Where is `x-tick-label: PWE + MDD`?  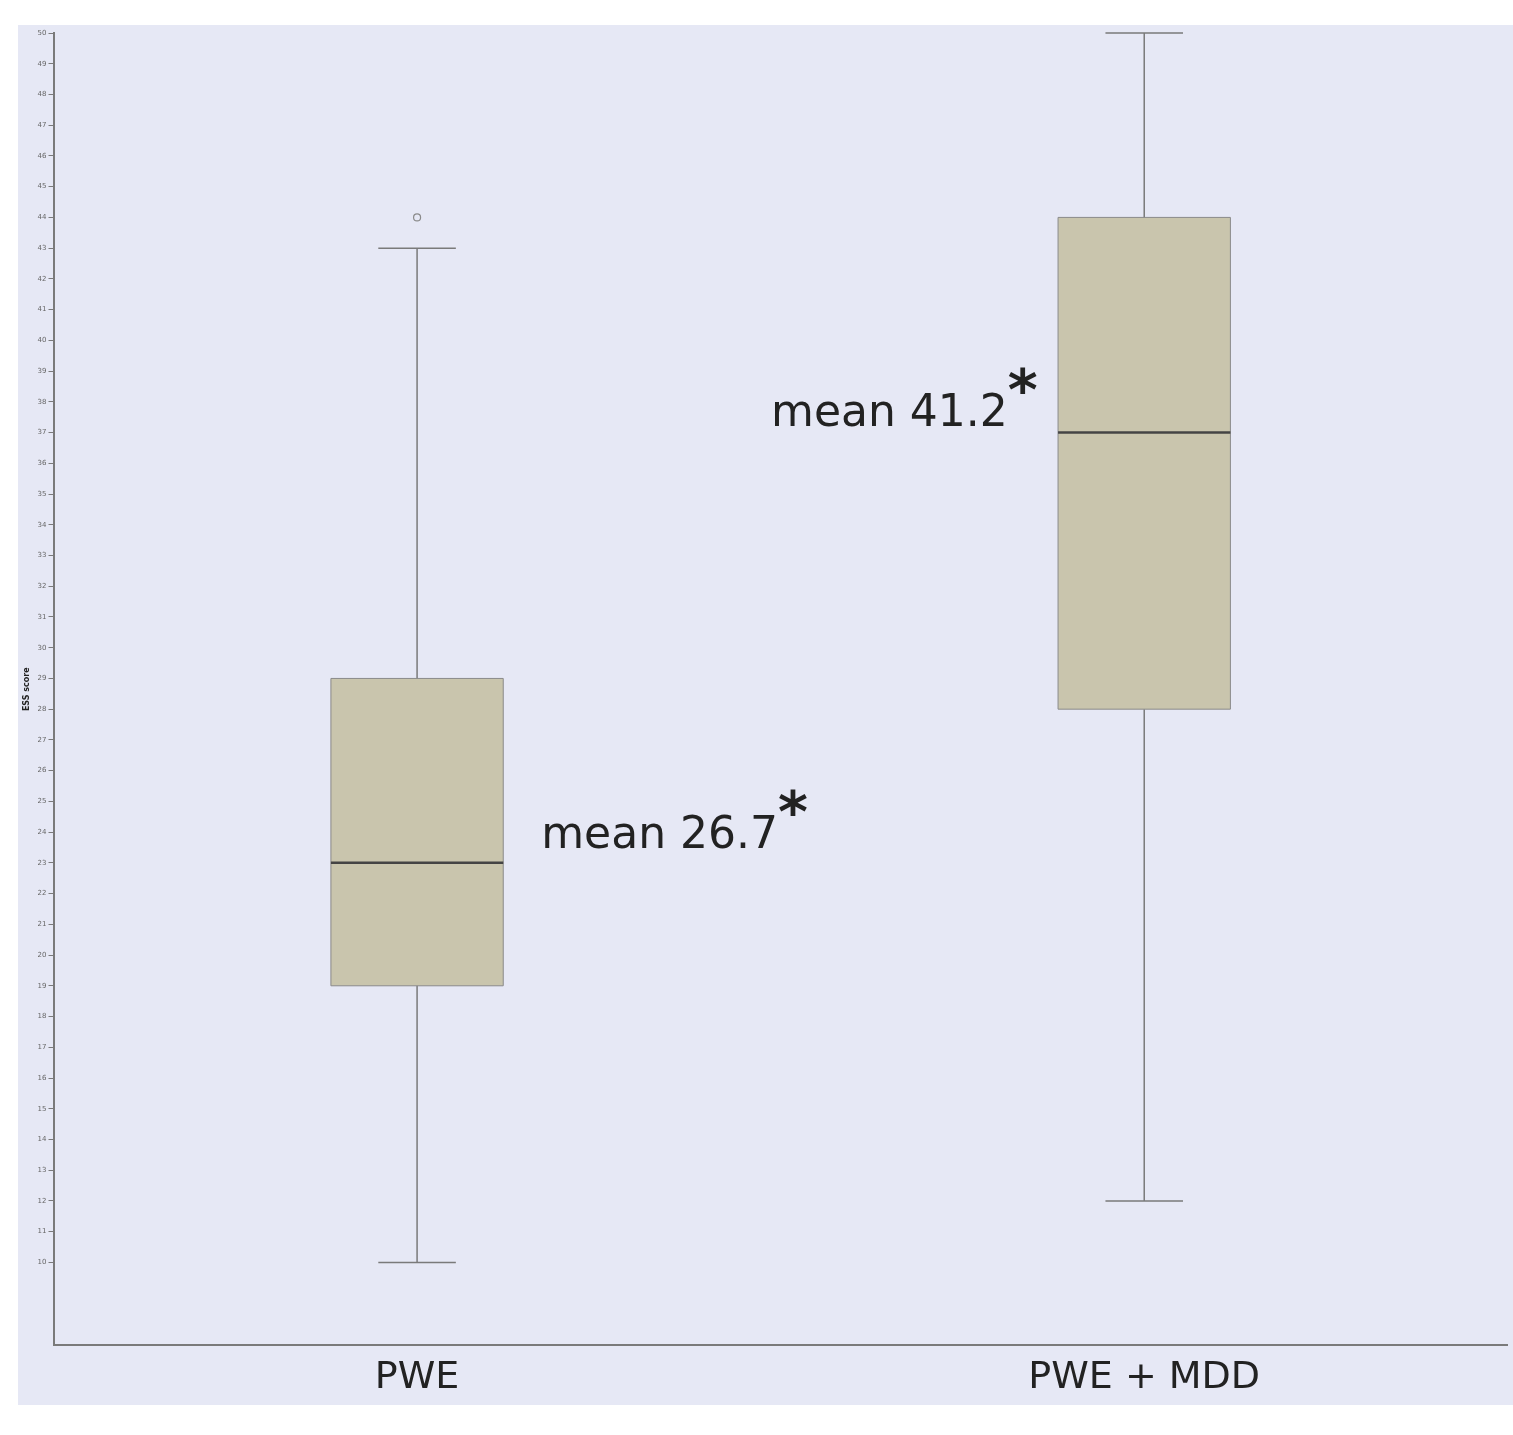
x-tick-label: PWE + MDD is located at coordinates (1144, 1375).